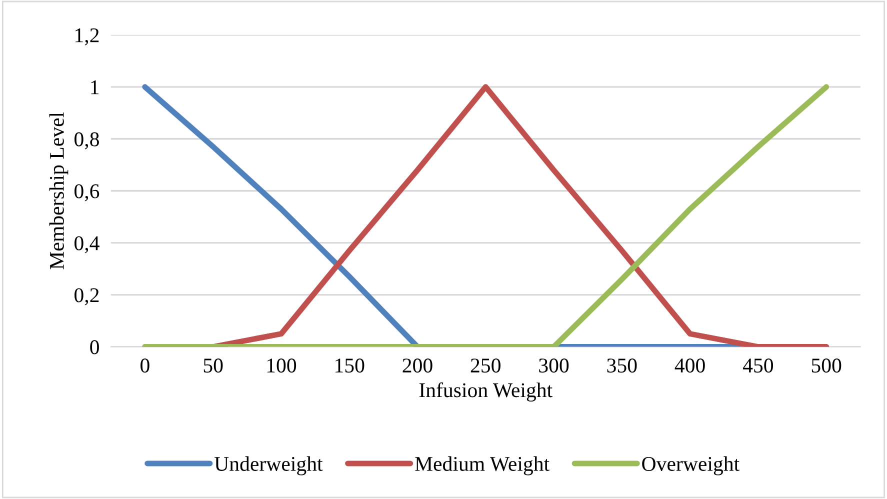 The height and width of the screenshot is (499, 887). What do you see at coordinates (95, 87) in the screenshot?
I see `y-tick-label: 1` at bounding box center [95, 87].